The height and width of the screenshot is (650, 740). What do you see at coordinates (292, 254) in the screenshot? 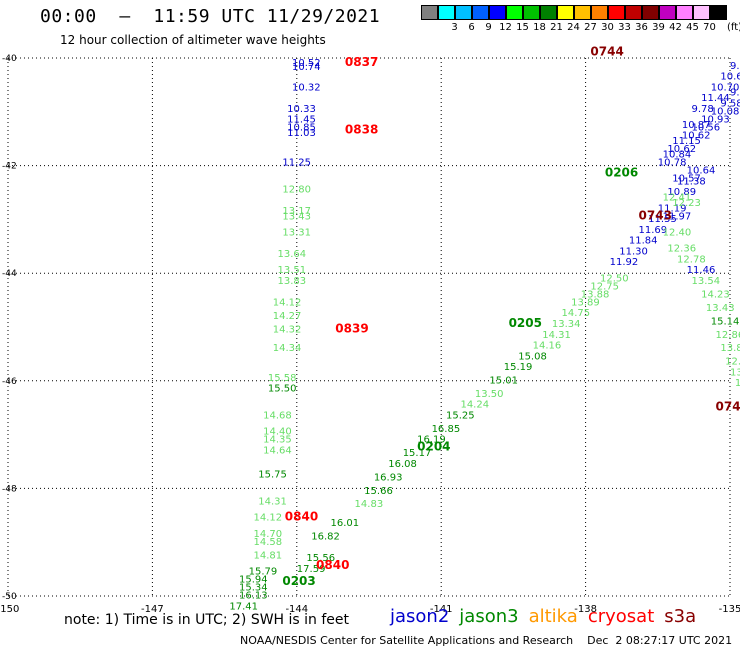
I see `swh-value: 13.64` at bounding box center [292, 254].